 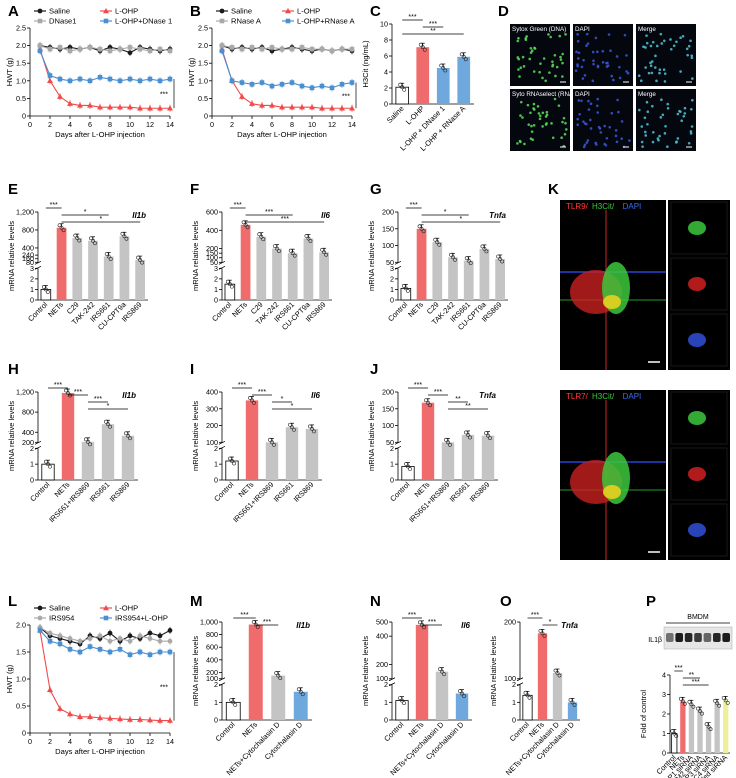 What do you see at coordinates (655, 640) in the screenshot?
I see `western-protein-label: IL1β` at bounding box center [655, 640].